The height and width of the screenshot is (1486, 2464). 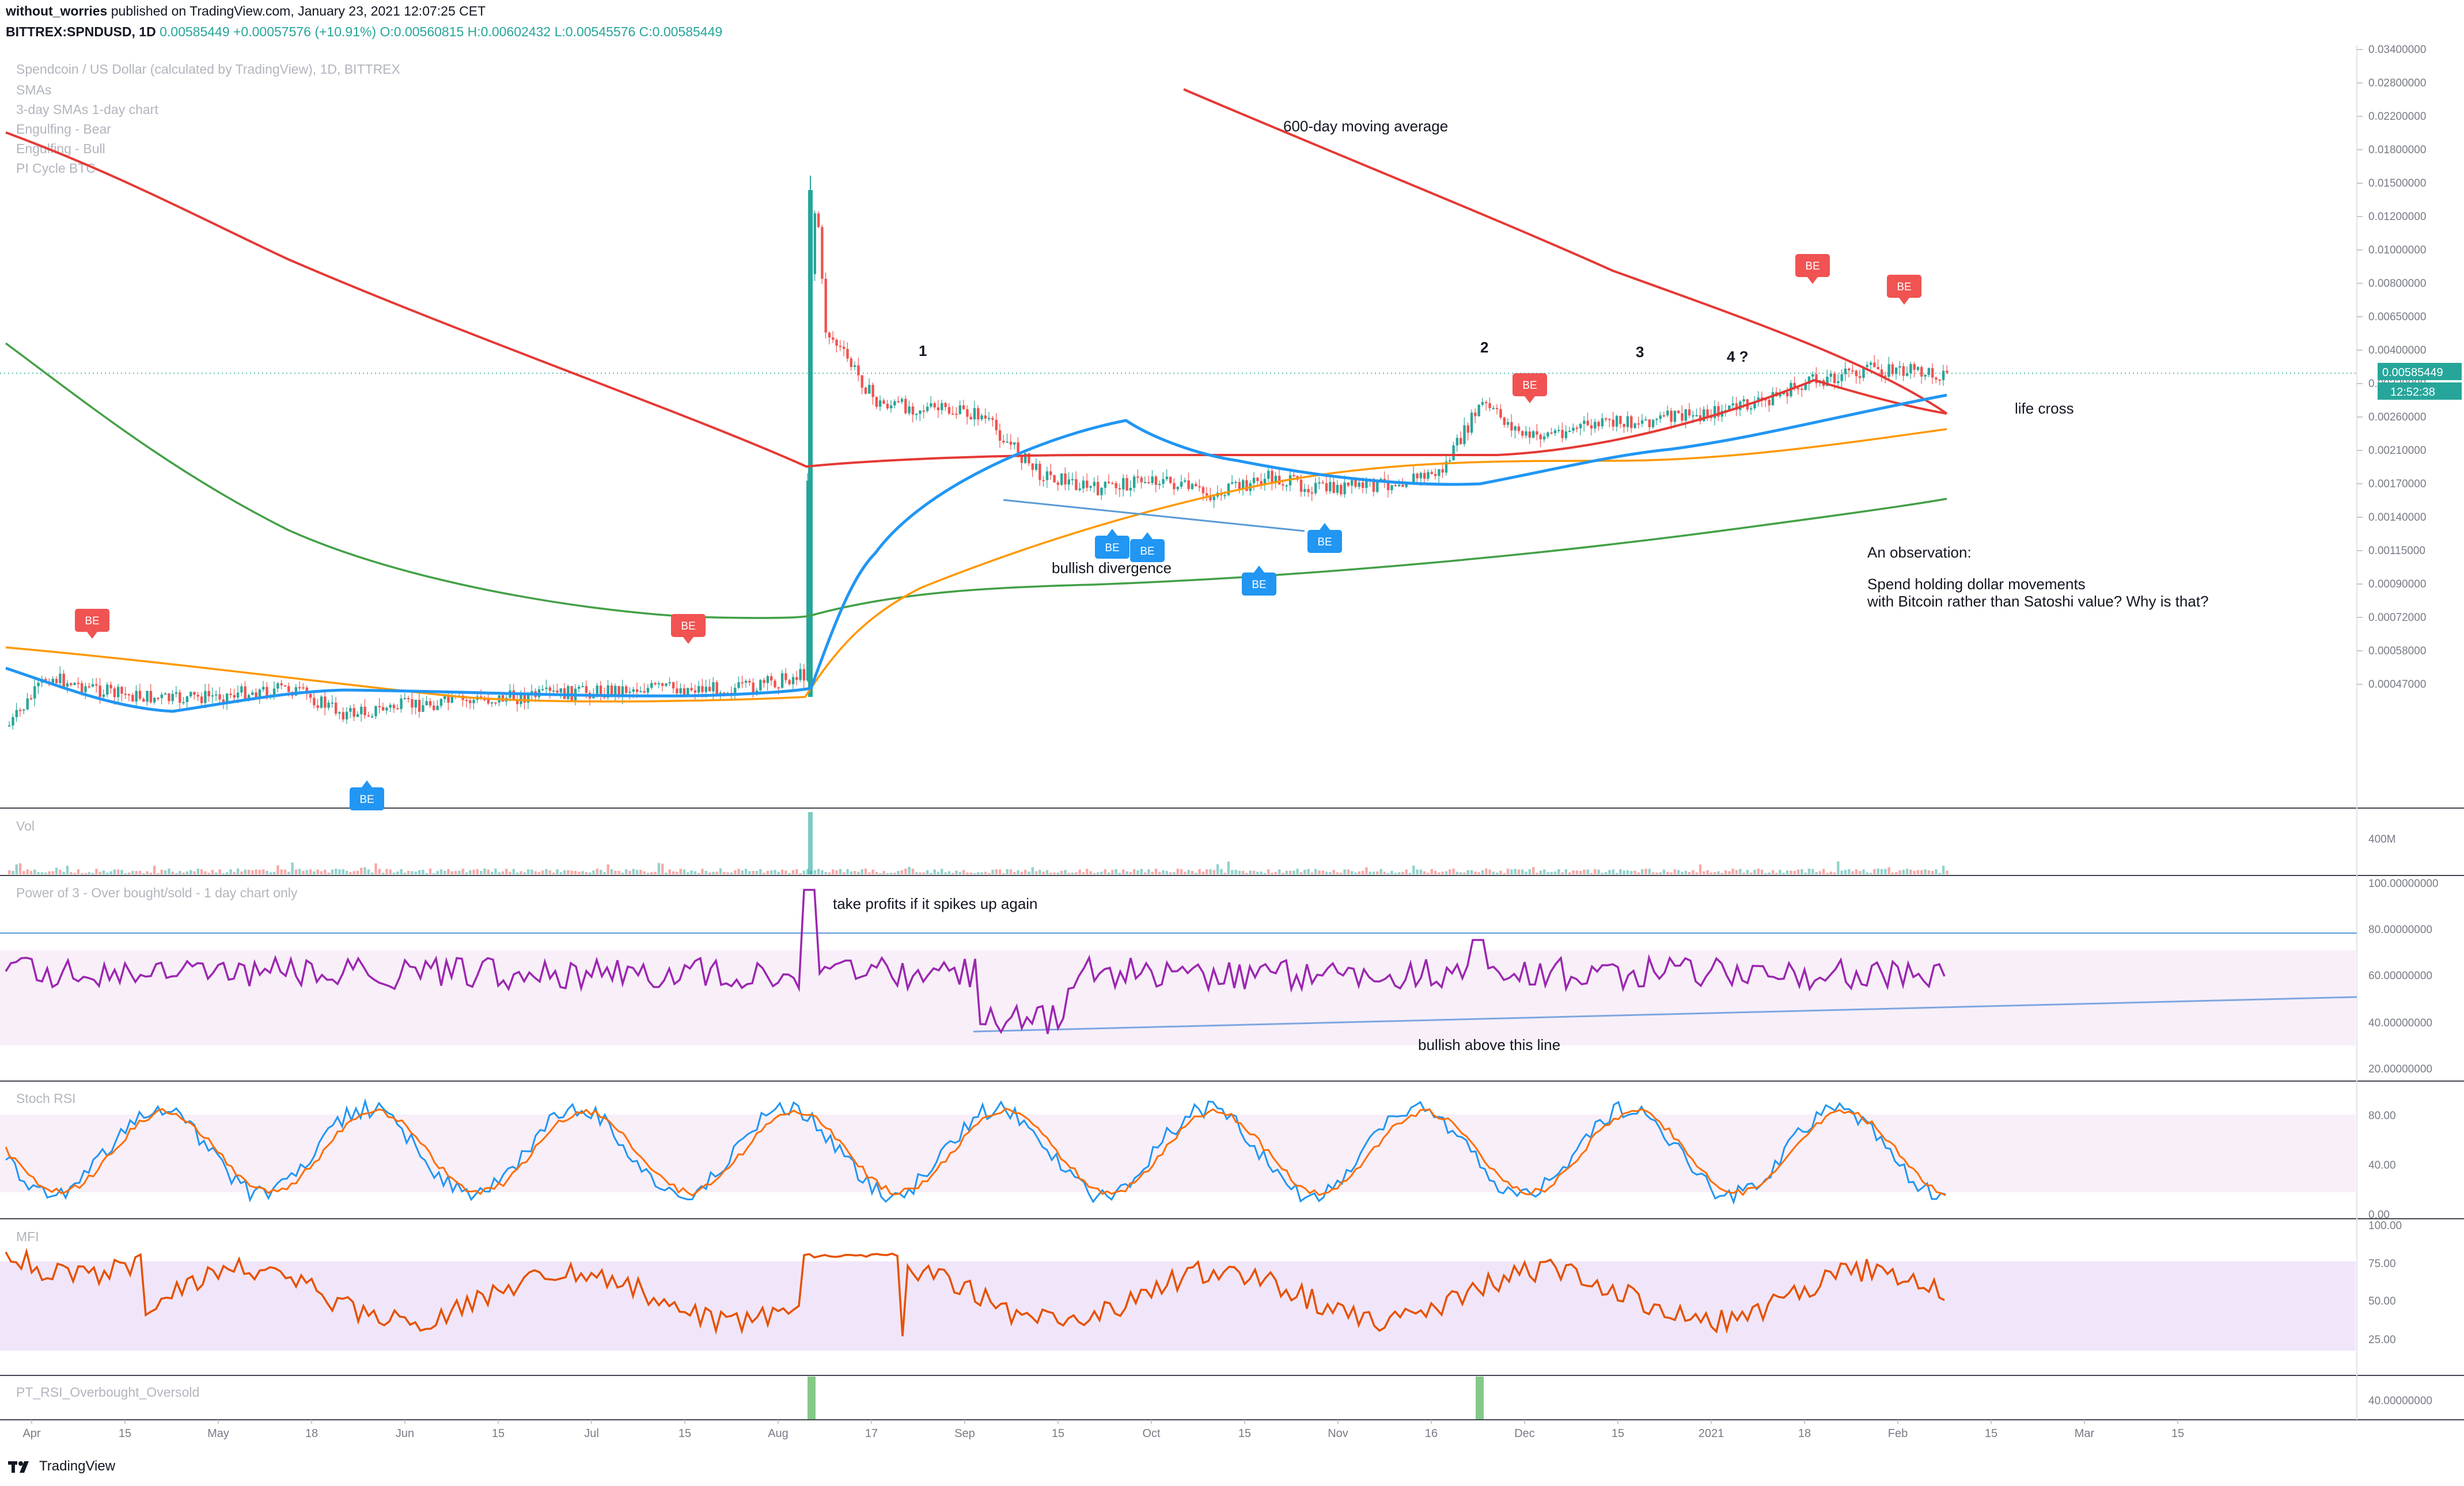 I want to click on tradingview-logo-icon, so click(x=20, y=1466).